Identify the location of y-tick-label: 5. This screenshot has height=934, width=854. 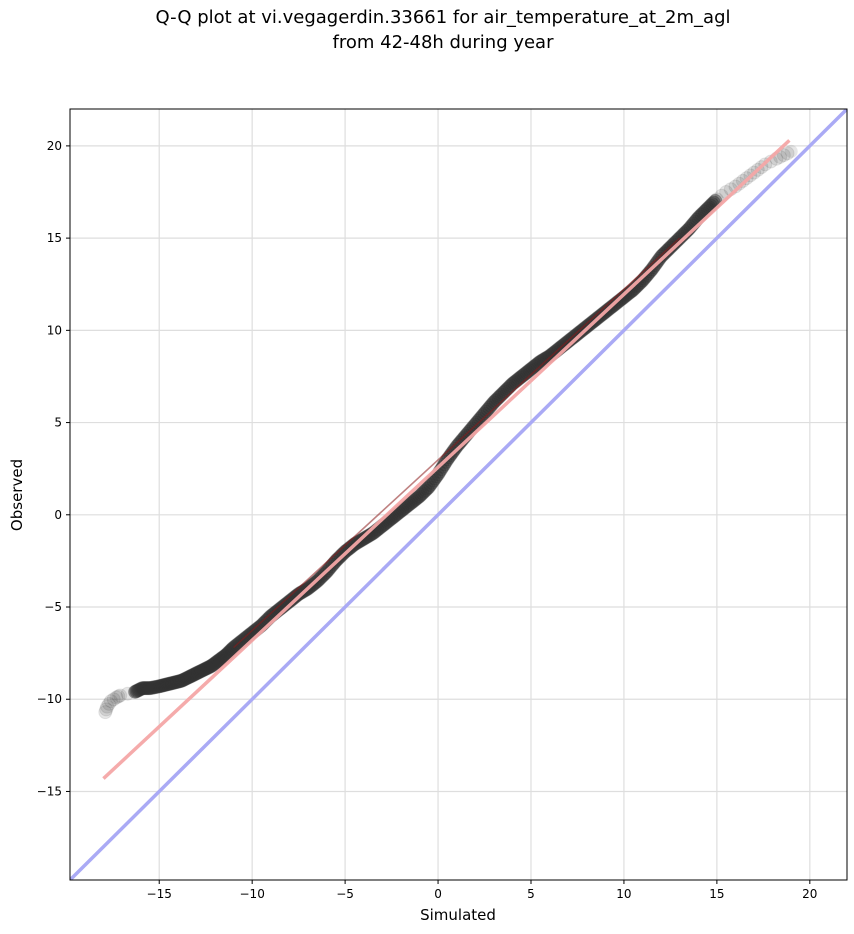
(58, 423).